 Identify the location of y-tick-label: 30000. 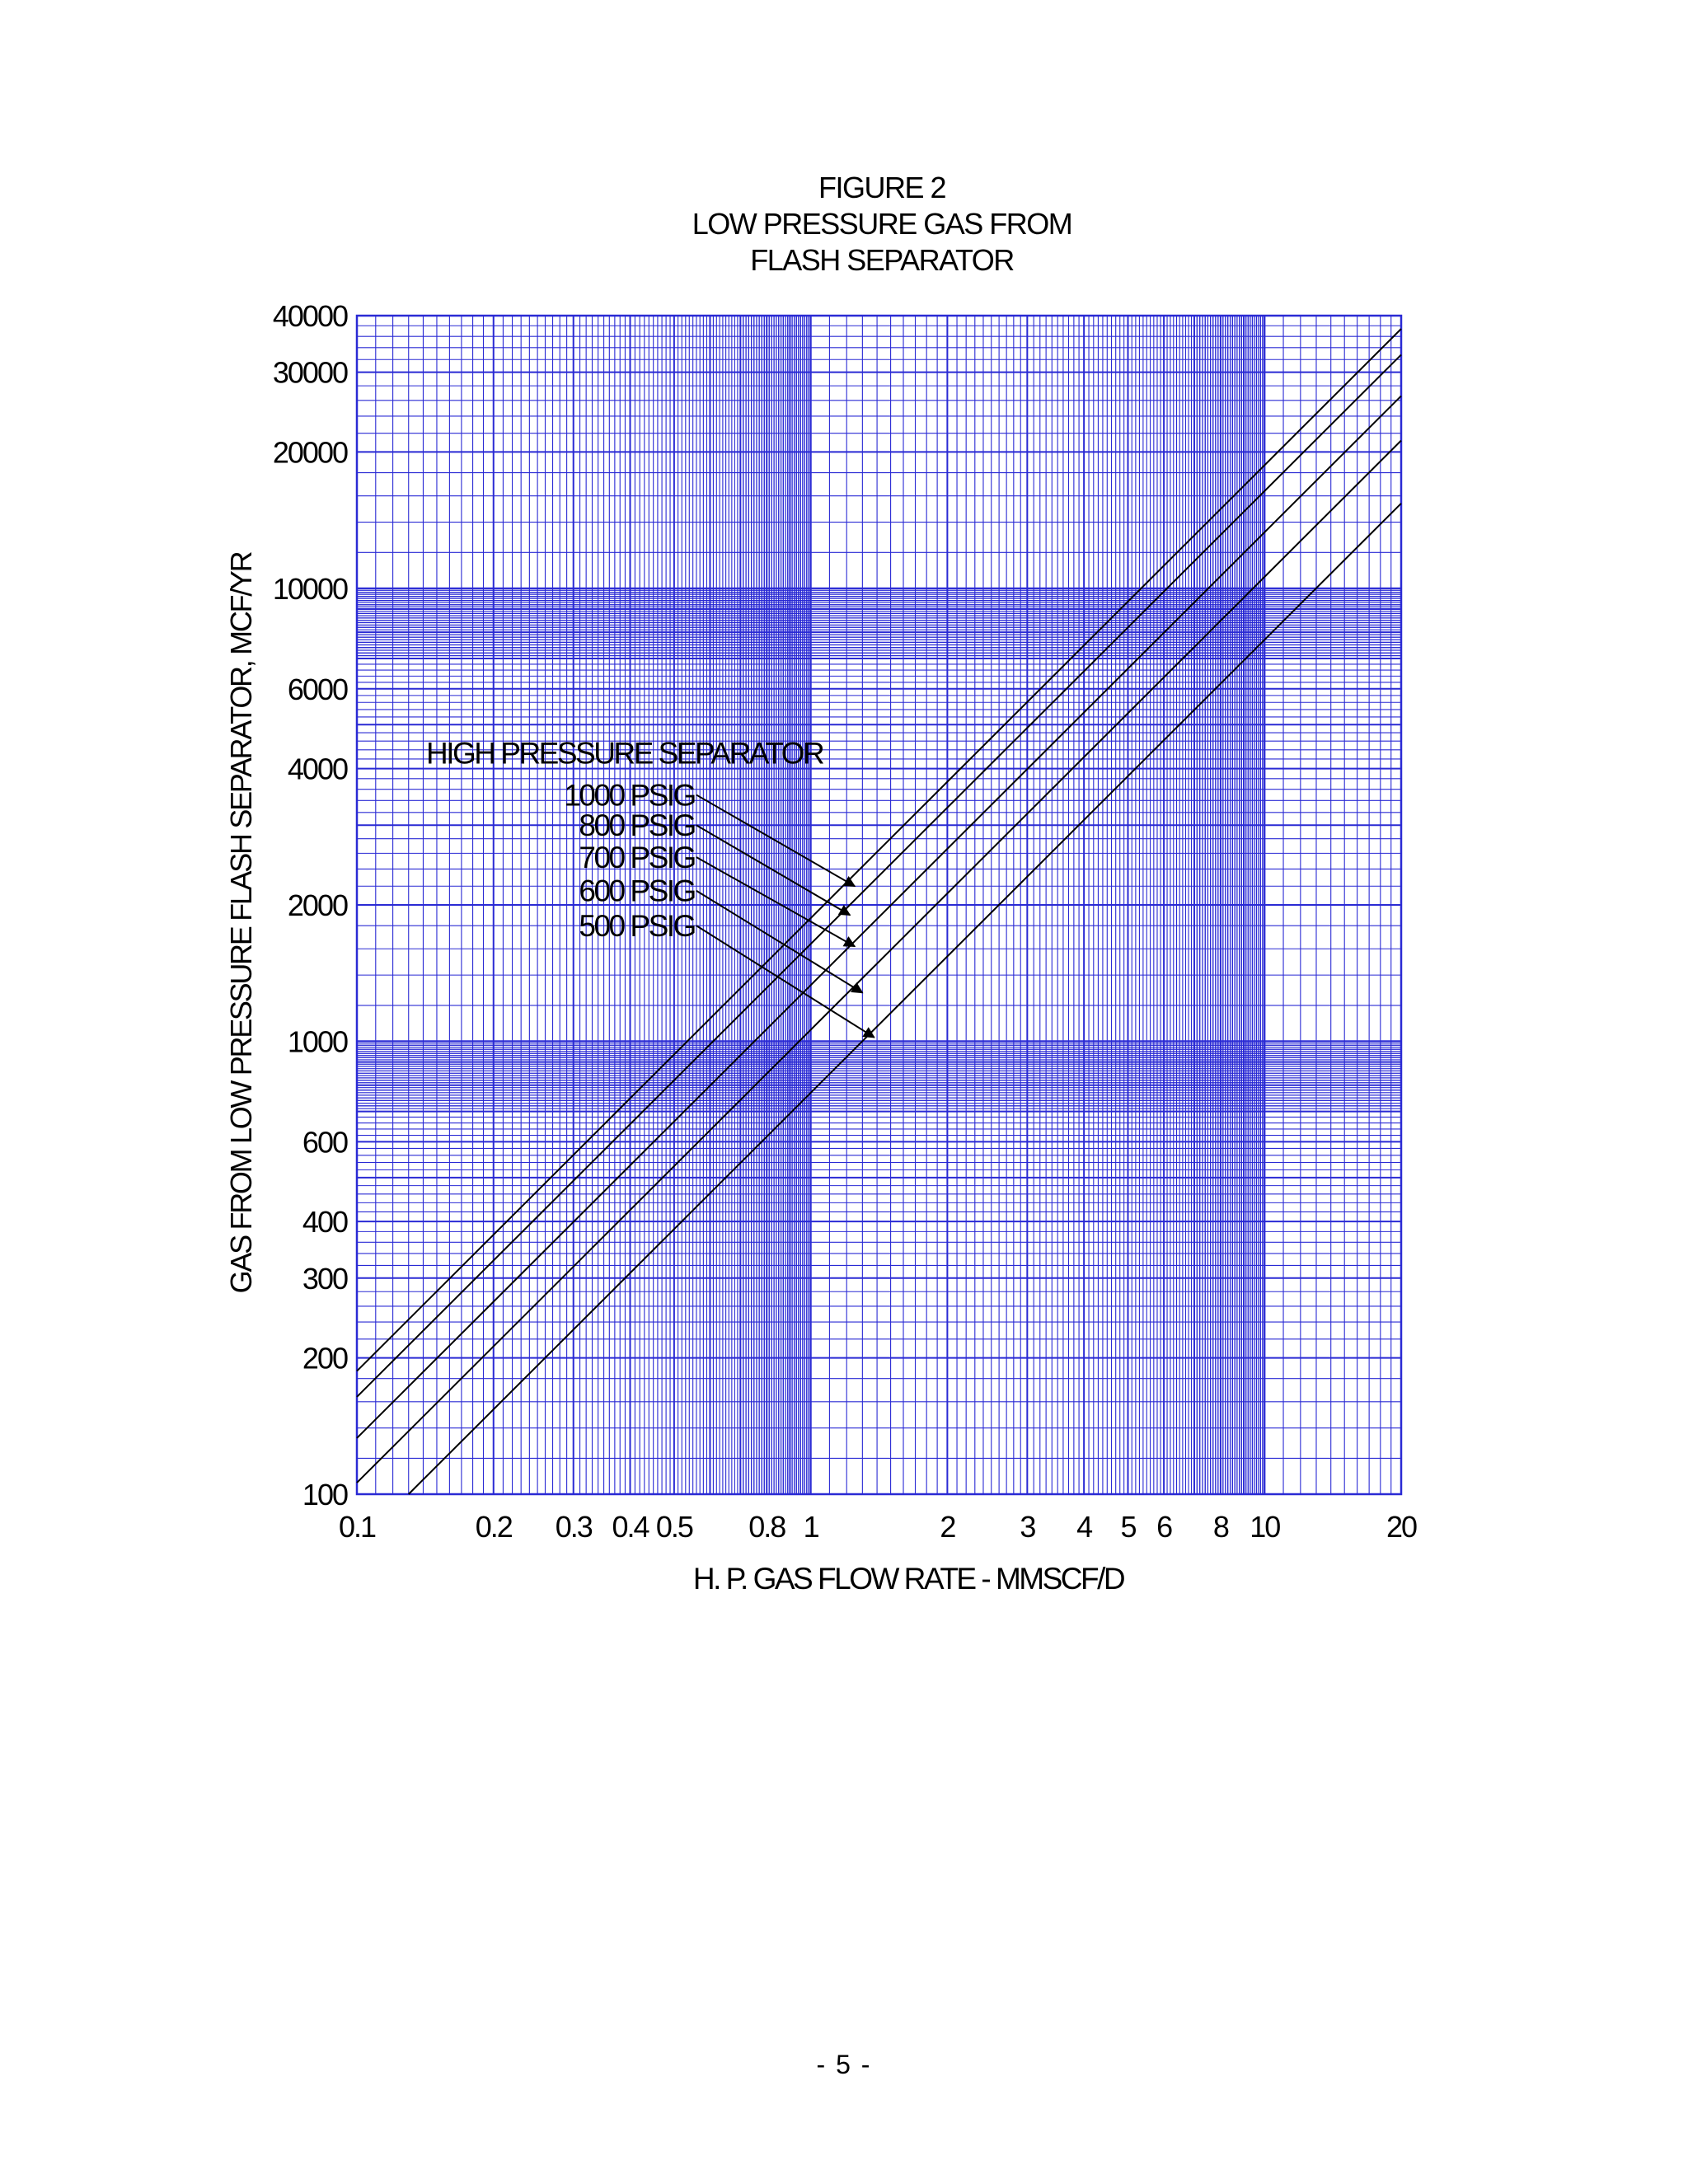
(311, 373).